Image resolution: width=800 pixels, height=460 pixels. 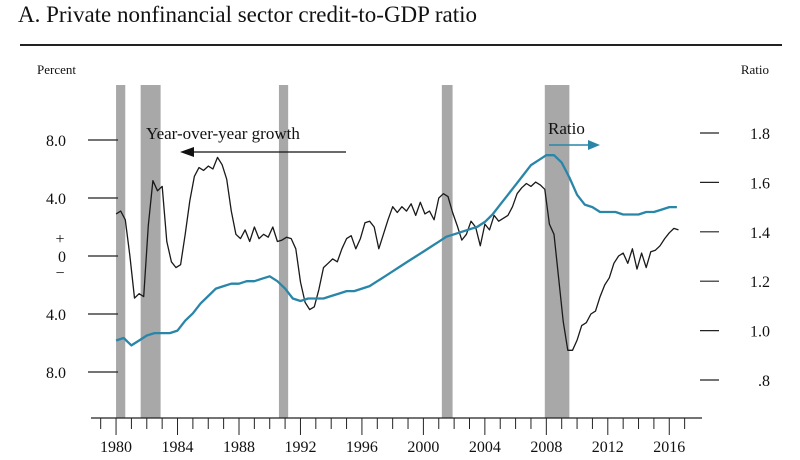 What do you see at coordinates (62, 257) in the screenshot?
I see `left-tick-label: 0` at bounding box center [62, 257].